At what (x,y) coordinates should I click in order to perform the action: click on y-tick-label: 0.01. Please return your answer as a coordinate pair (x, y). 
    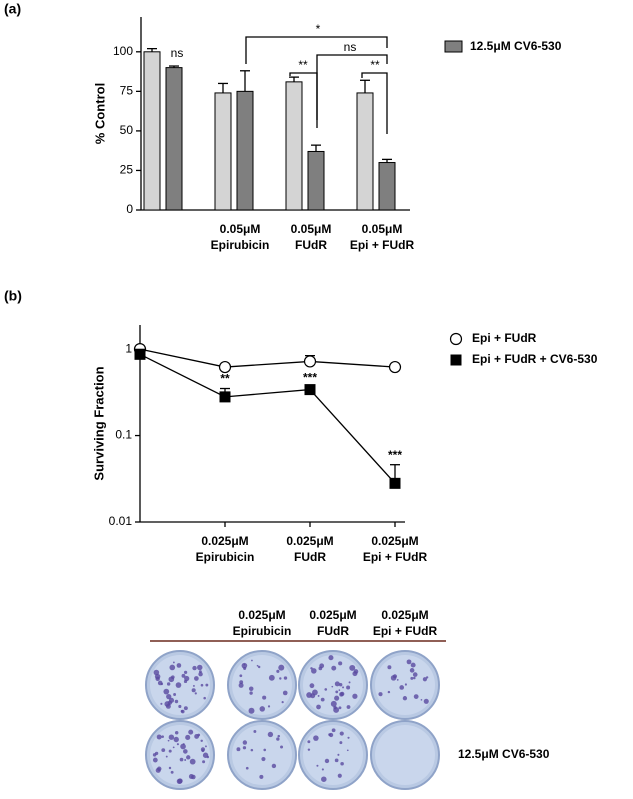
    Looking at the image, I should click on (121, 521).